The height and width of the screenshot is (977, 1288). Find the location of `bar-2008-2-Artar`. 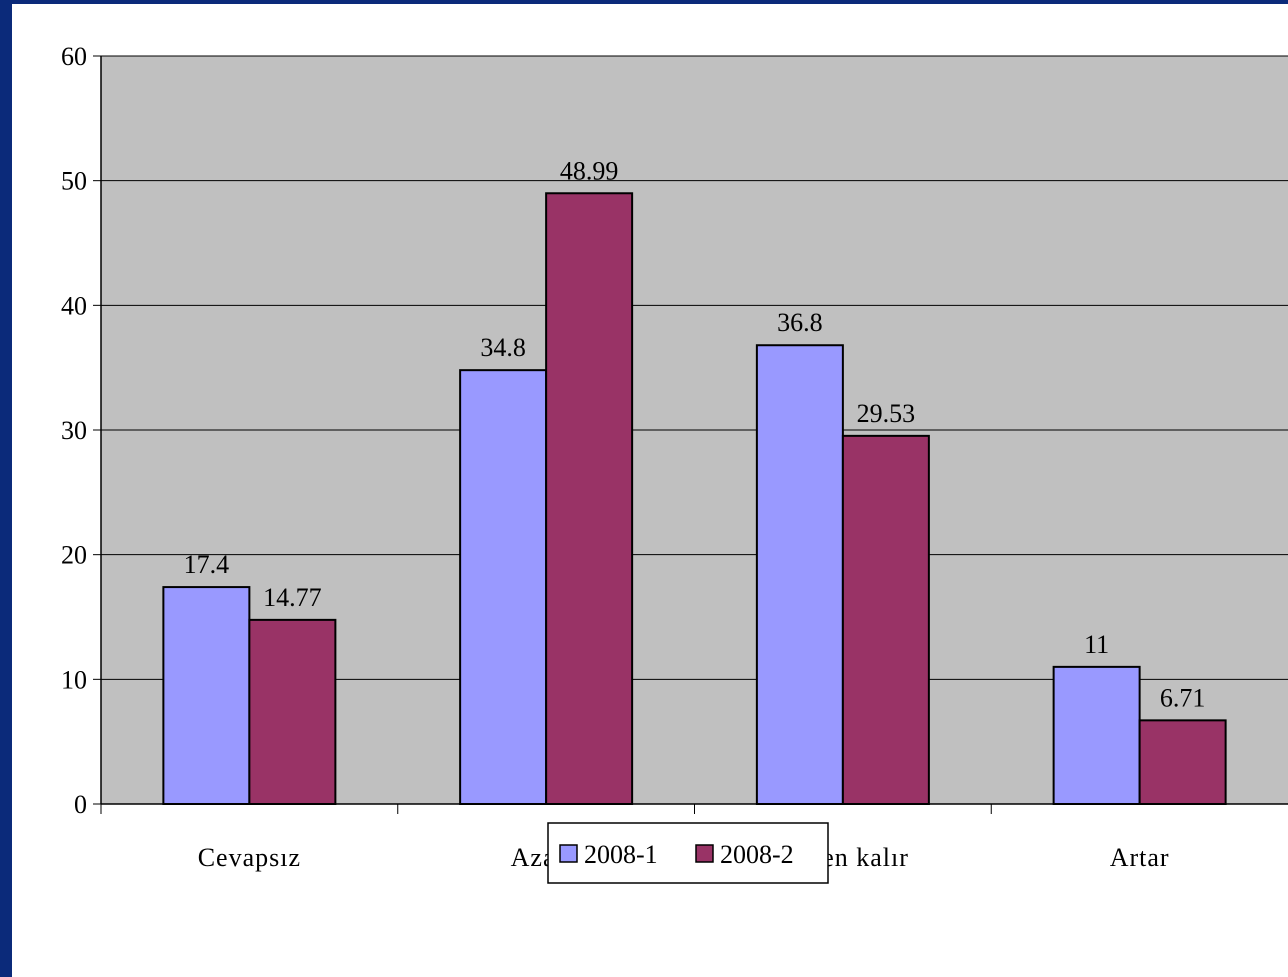

bar-2008-2-Artar is located at coordinates (1182, 762).